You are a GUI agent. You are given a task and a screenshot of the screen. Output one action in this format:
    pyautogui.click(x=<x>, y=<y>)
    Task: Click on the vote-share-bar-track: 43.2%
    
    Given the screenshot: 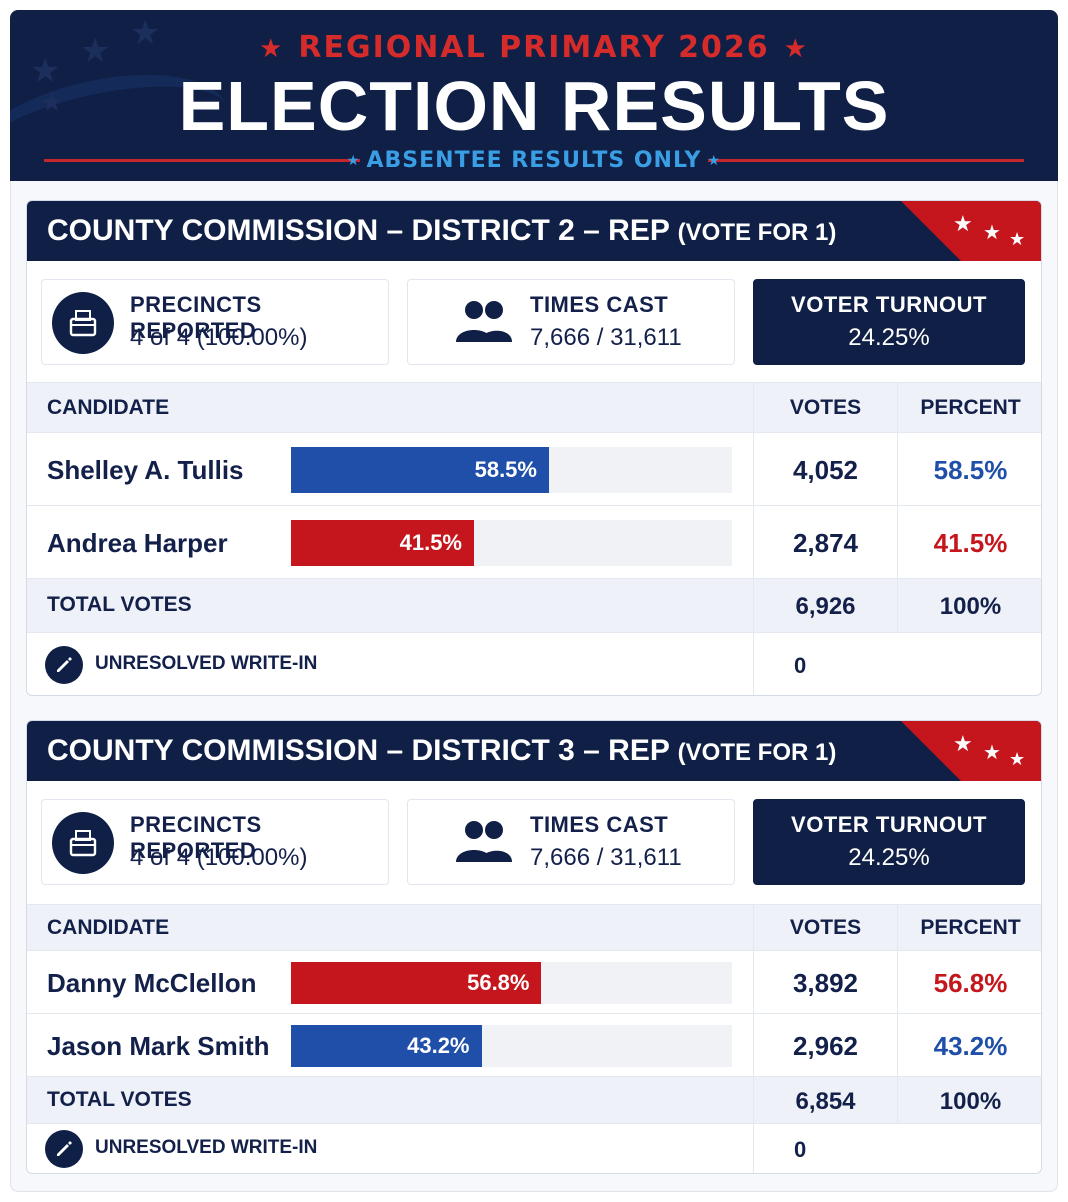 What is the action you would take?
    pyautogui.click(x=511, y=1045)
    